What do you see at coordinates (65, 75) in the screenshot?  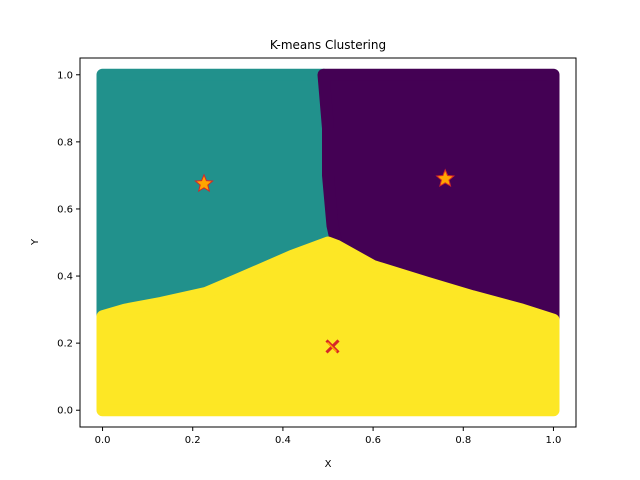 I see `y-tick-label: 1.0` at bounding box center [65, 75].